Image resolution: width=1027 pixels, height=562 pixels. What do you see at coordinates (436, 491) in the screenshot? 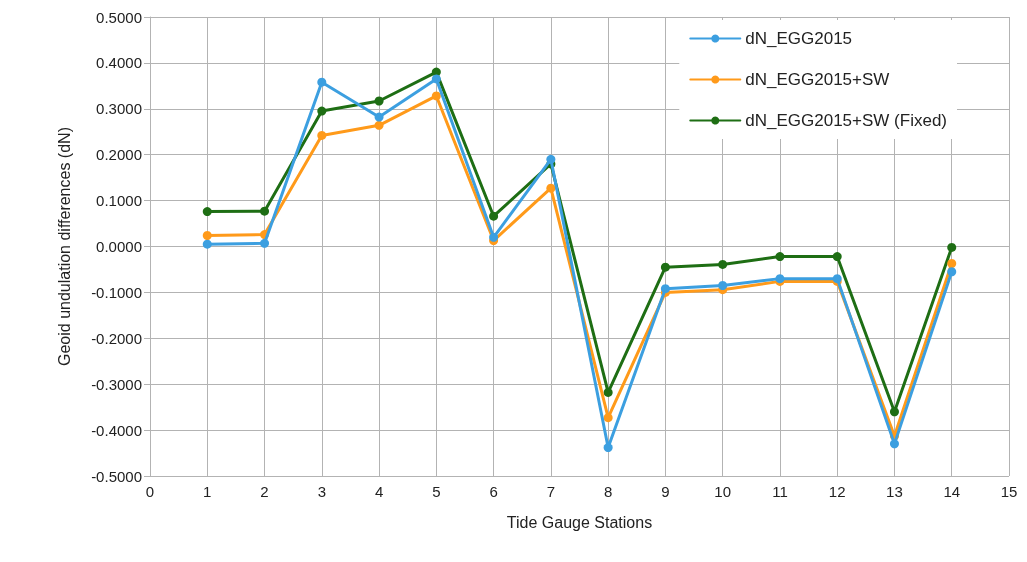
I see `x-tick-label: 5` at bounding box center [436, 491].